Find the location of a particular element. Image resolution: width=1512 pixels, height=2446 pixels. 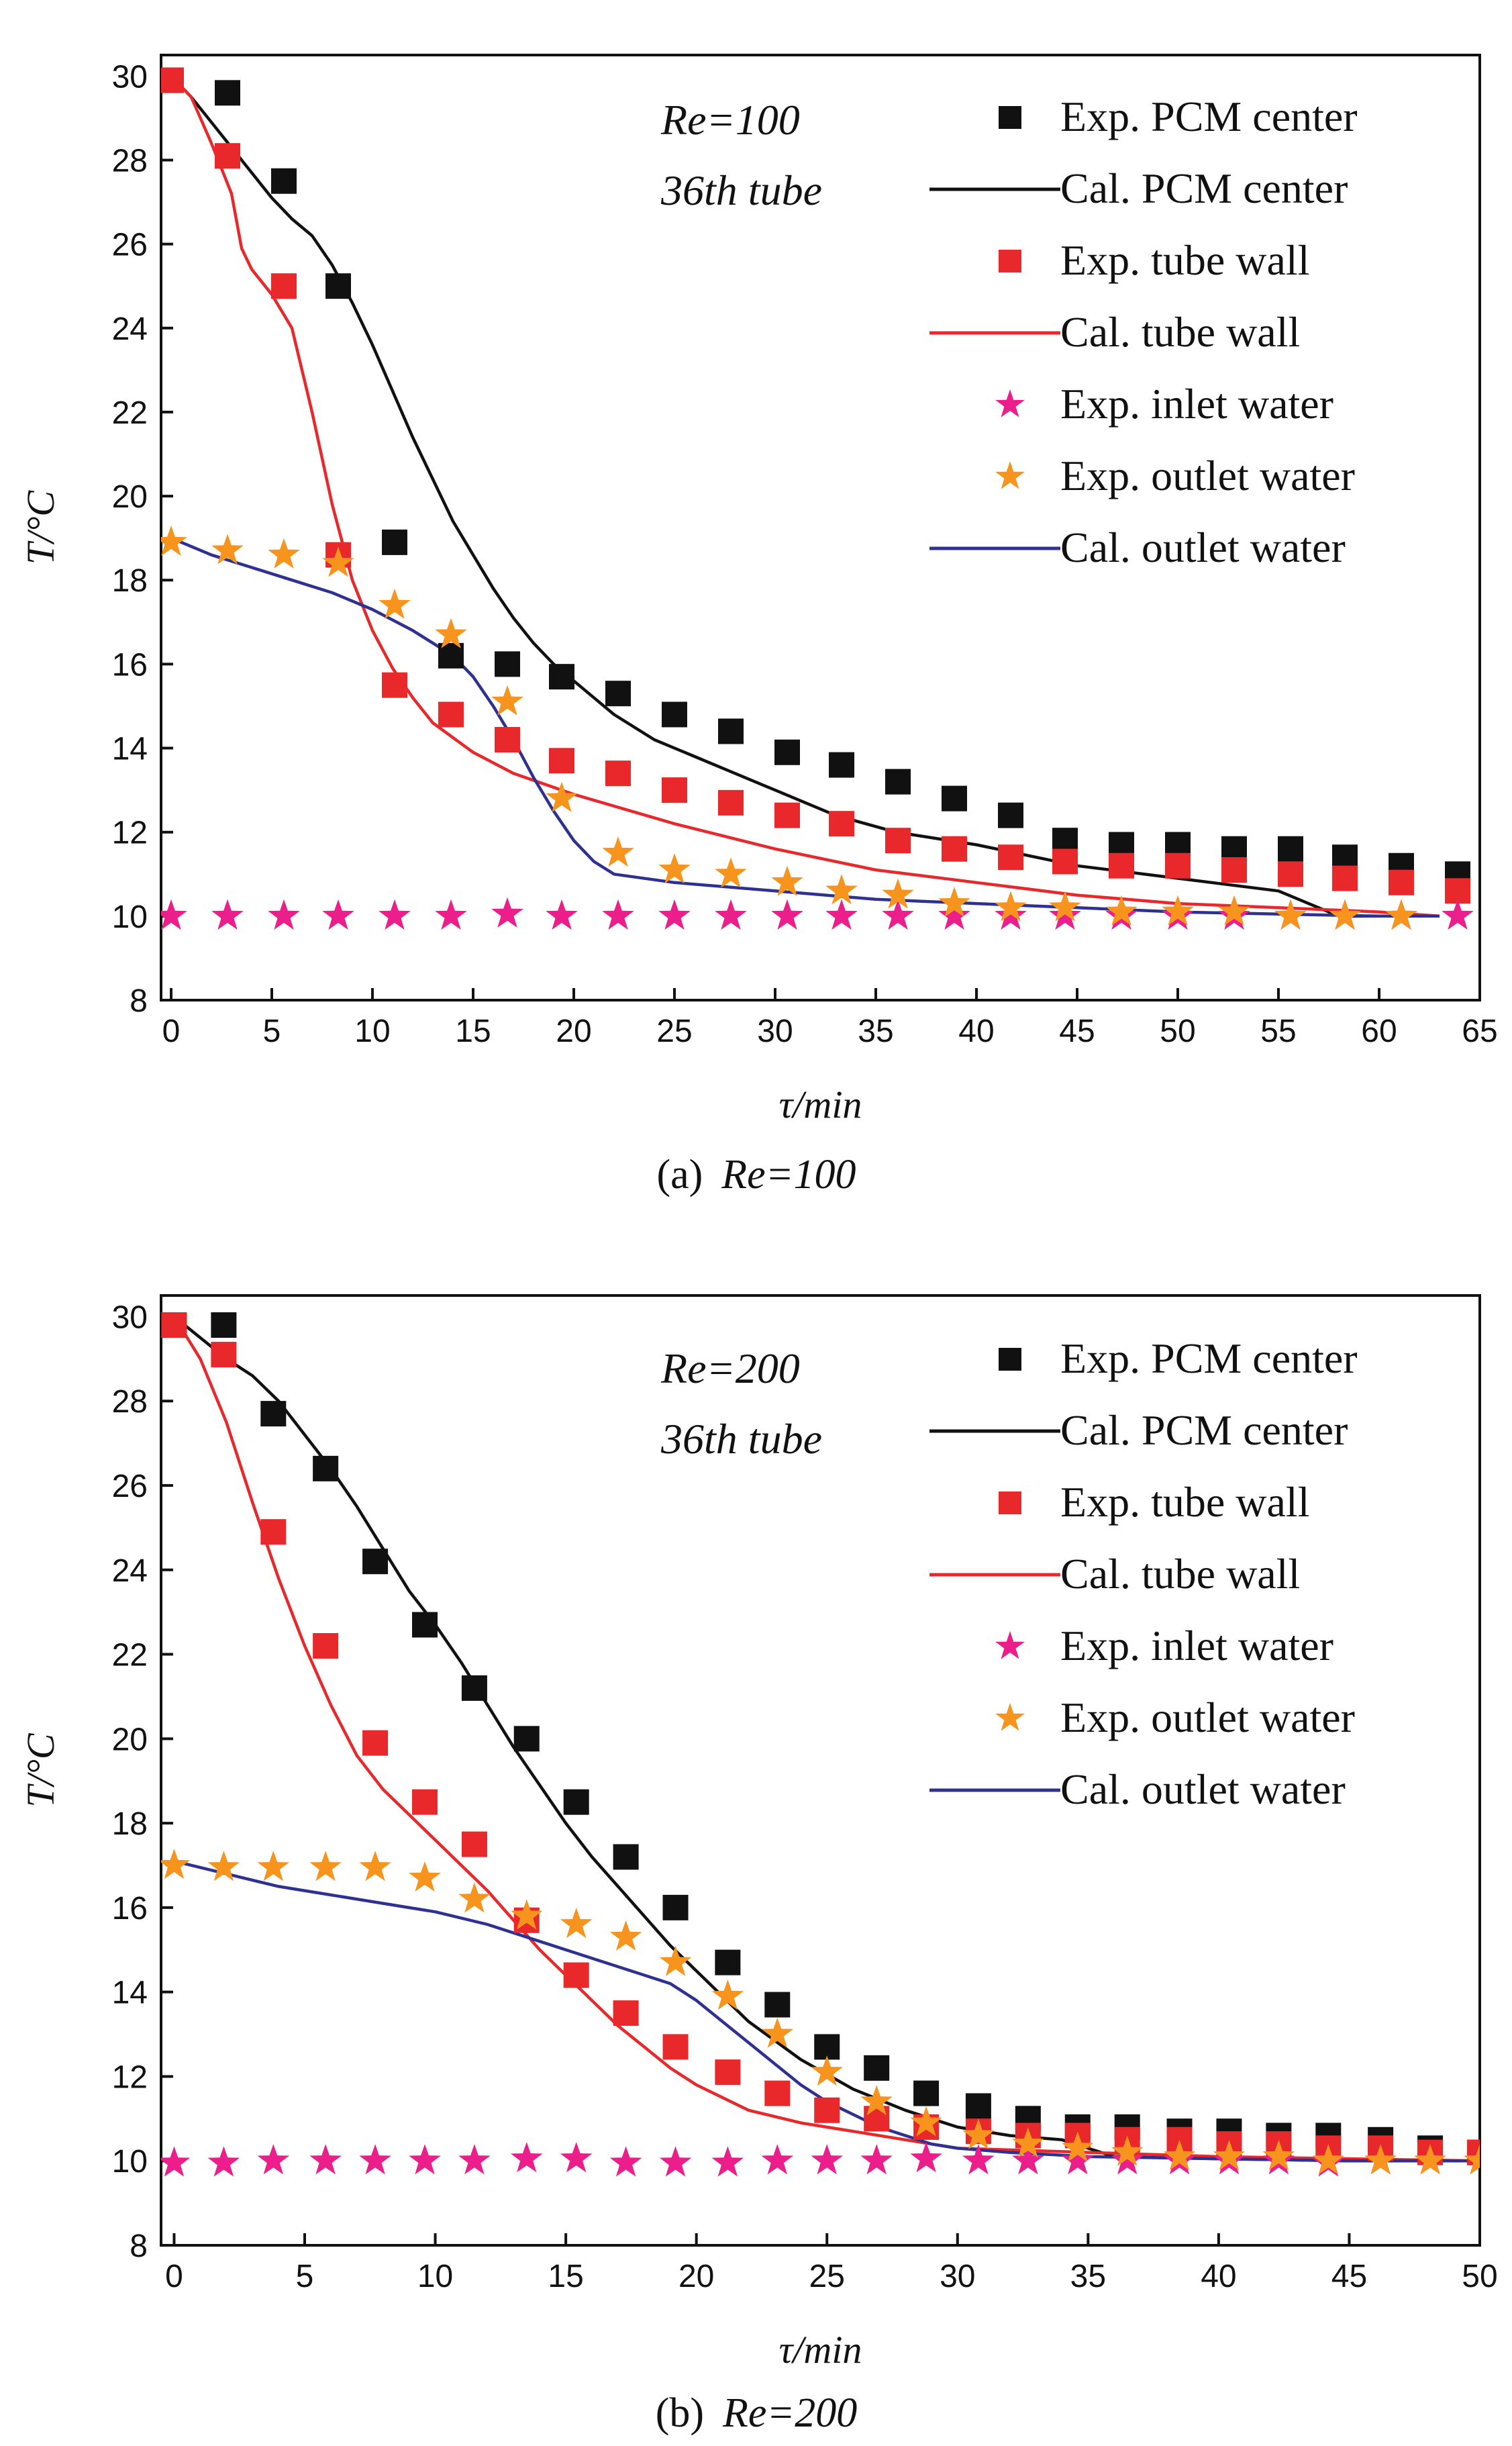

y-tick-label: 10 is located at coordinates (130, 917).